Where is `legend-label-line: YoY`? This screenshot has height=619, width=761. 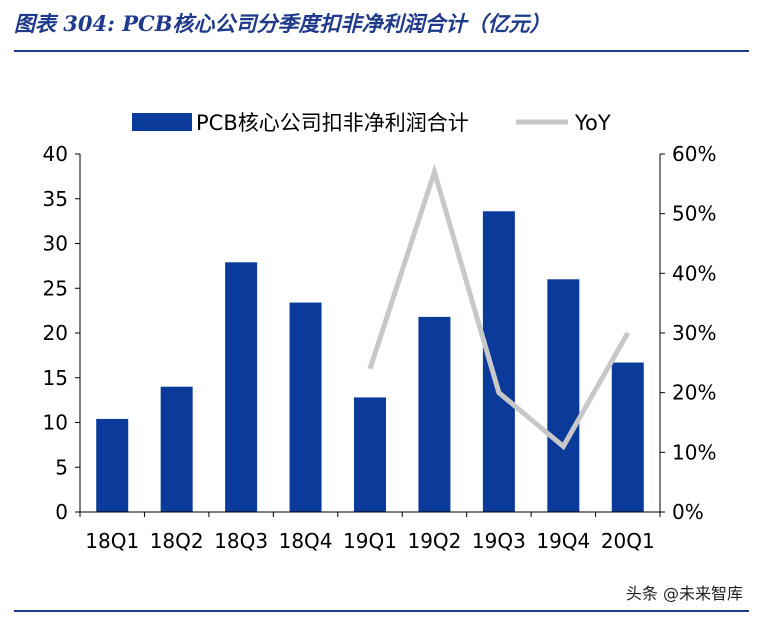
legend-label-line: YoY is located at coordinates (592, 123).